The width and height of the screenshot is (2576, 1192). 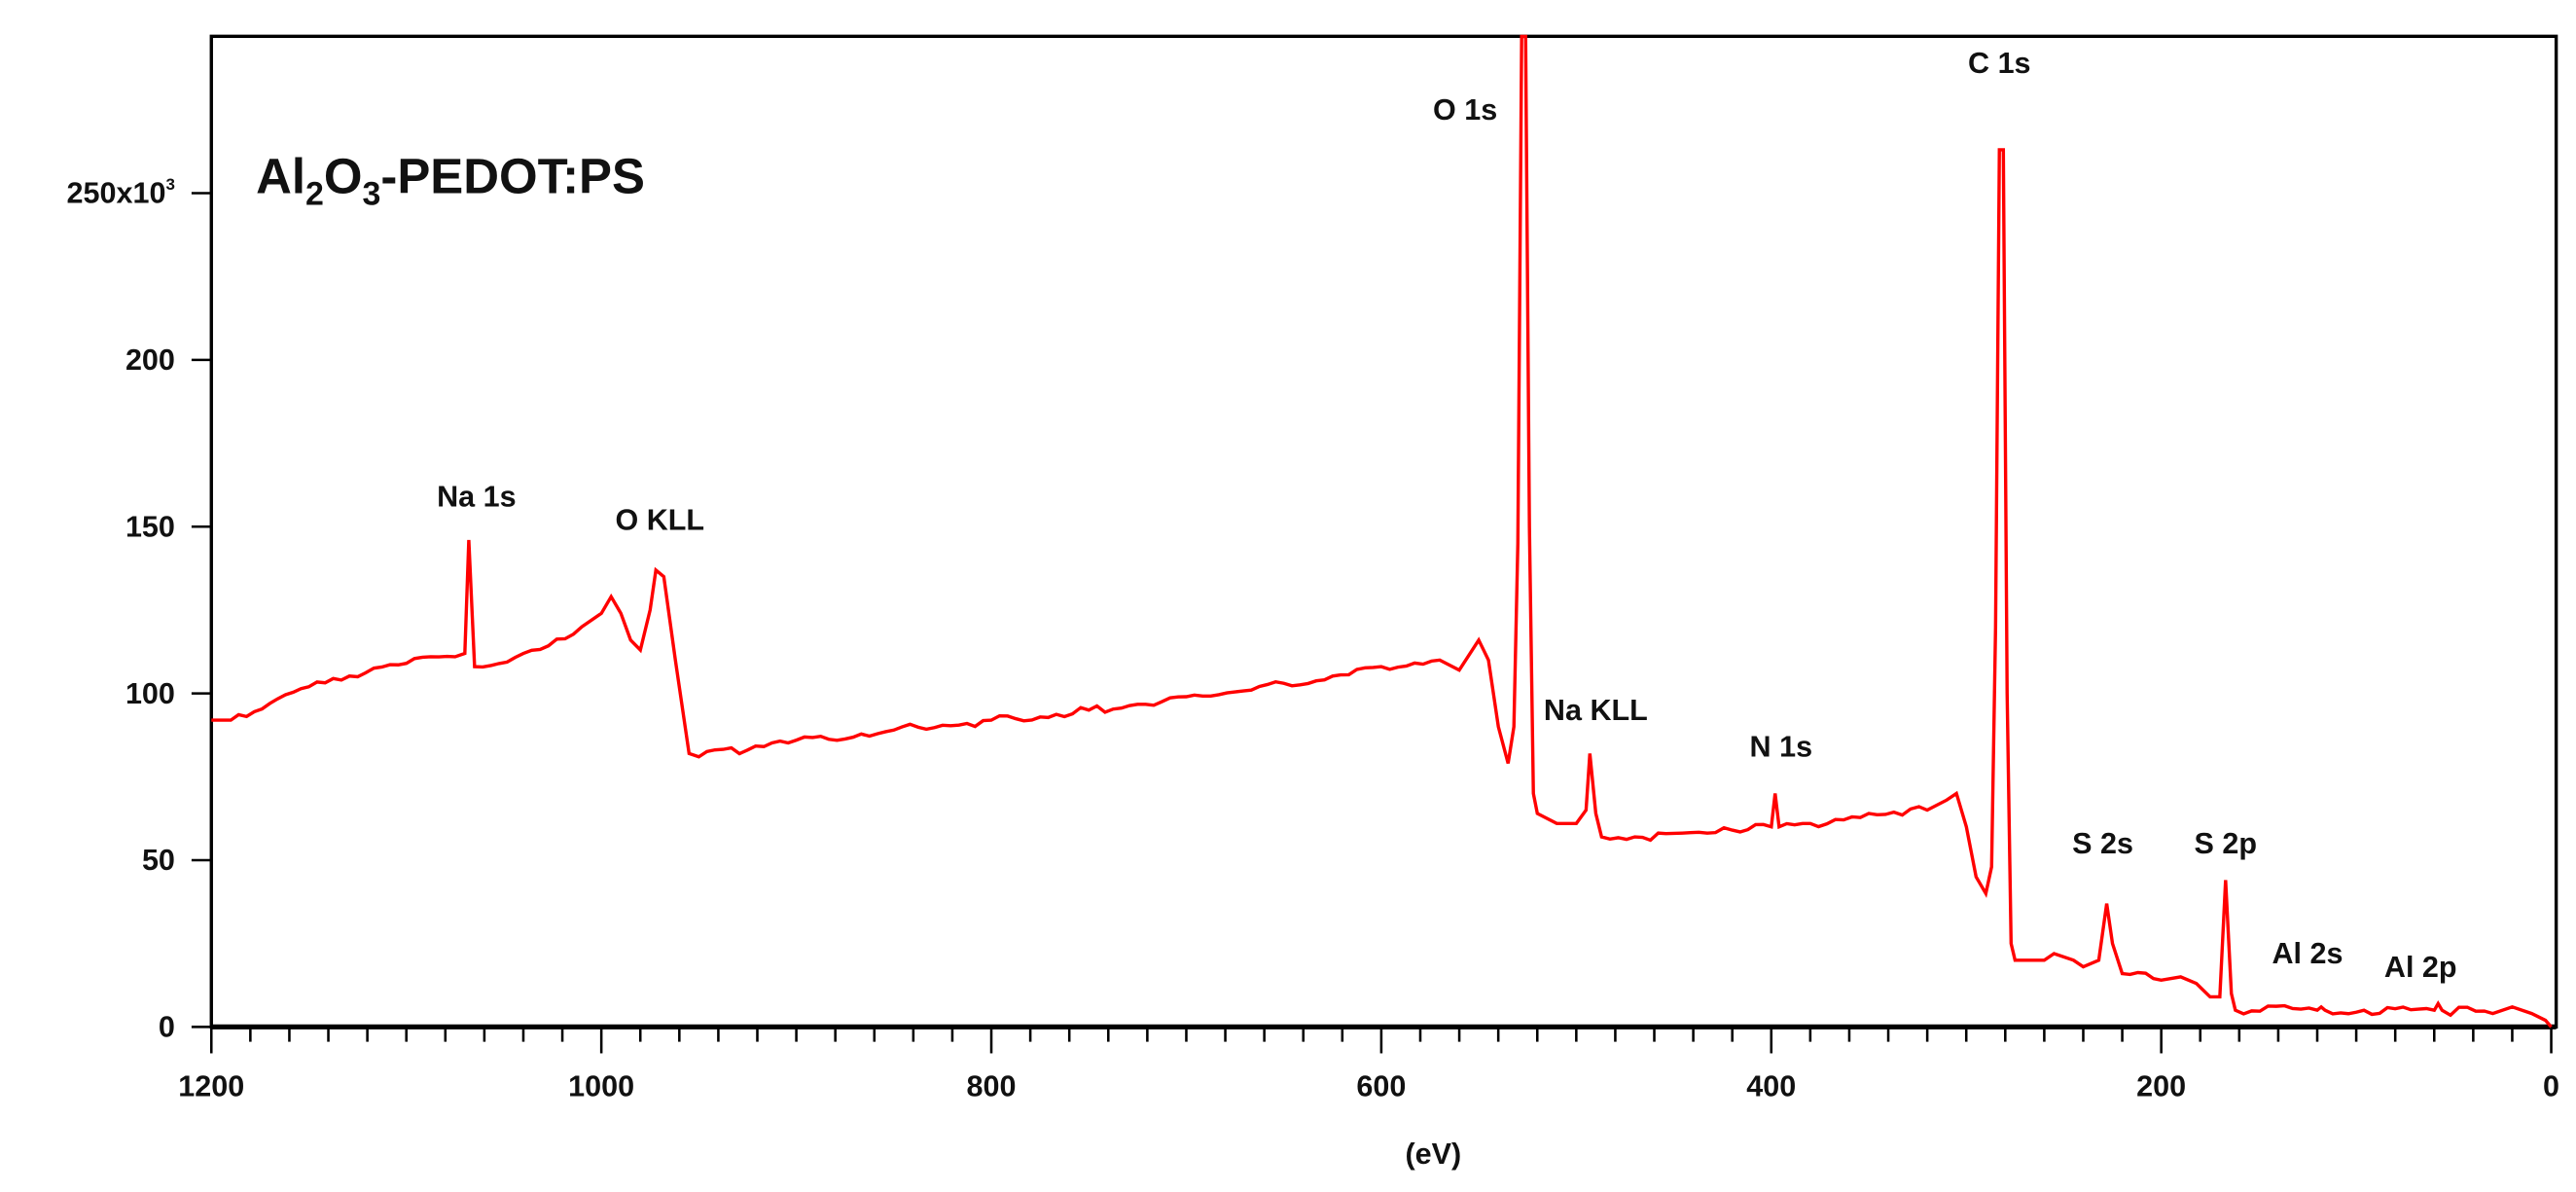 What do you see at coordinates (121, 193) in the screenshot?
I see `y-tick-label: 250x103` at bounding box center [121, 193].